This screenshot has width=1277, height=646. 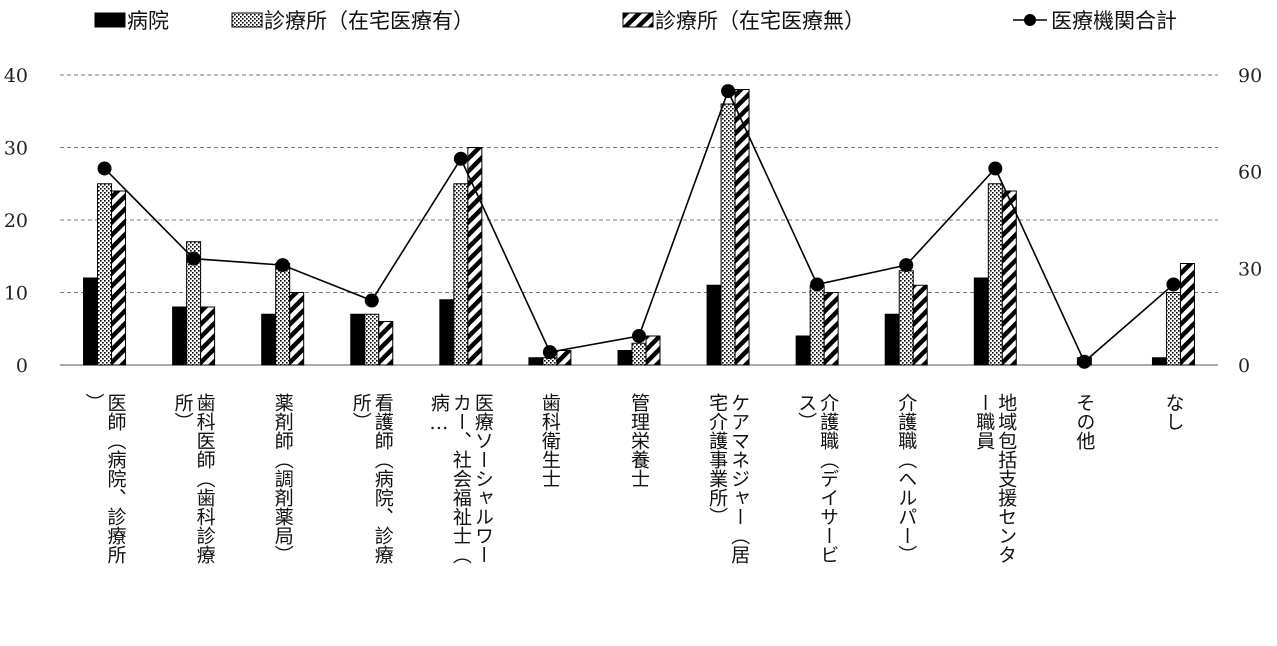 I want to click on right-tick-label: 90, so click(x=1250, y=76).